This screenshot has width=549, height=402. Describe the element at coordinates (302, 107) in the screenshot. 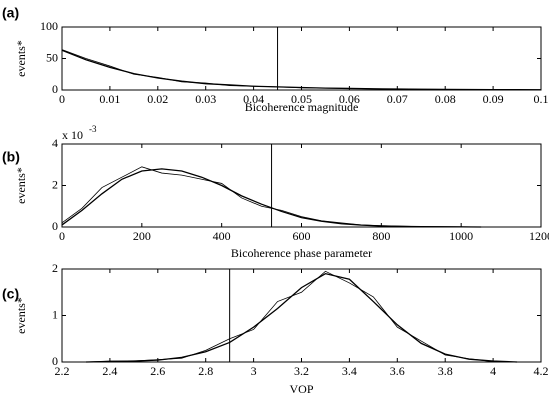

I see `x-axis-label: Bicoherence magnitude` at that location.